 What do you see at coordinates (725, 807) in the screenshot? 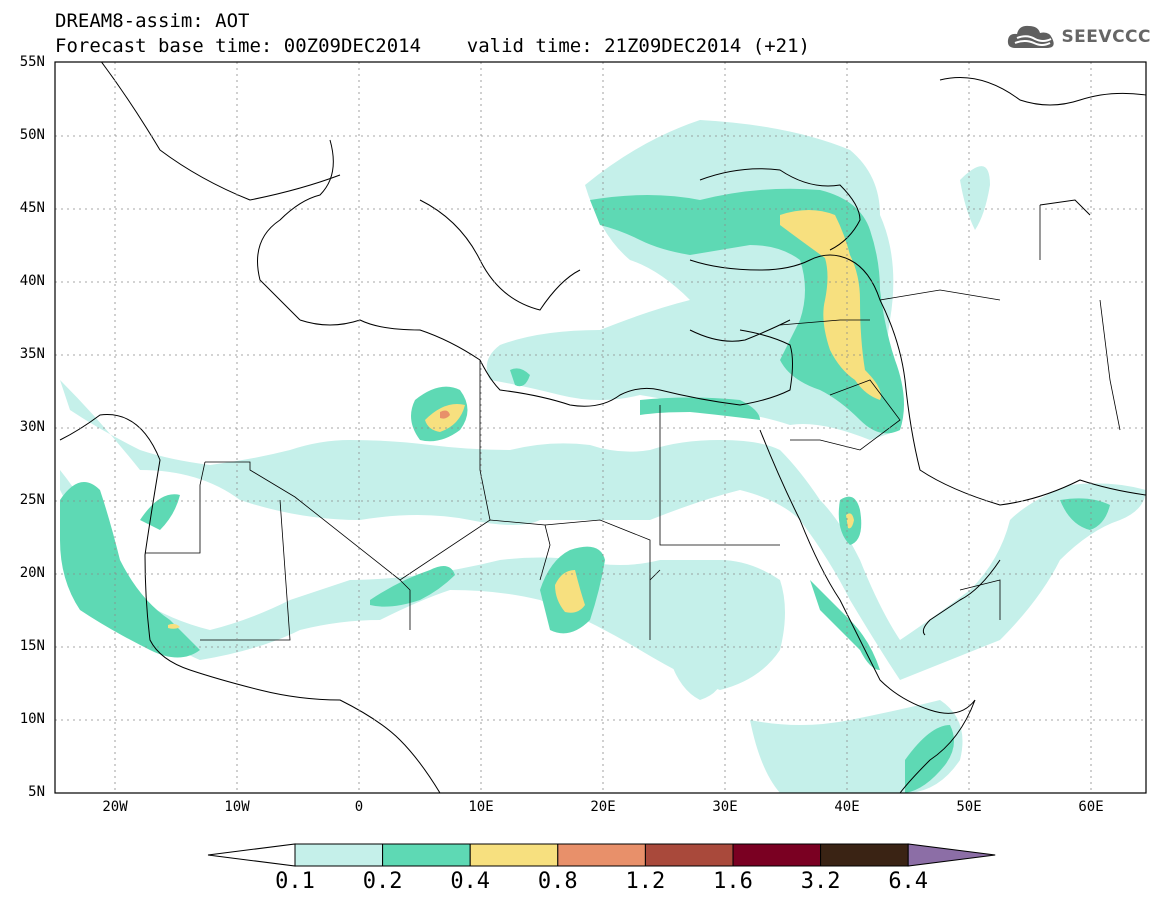
I see `lon-tick-label: 30E` at bounding box center [725, 807].